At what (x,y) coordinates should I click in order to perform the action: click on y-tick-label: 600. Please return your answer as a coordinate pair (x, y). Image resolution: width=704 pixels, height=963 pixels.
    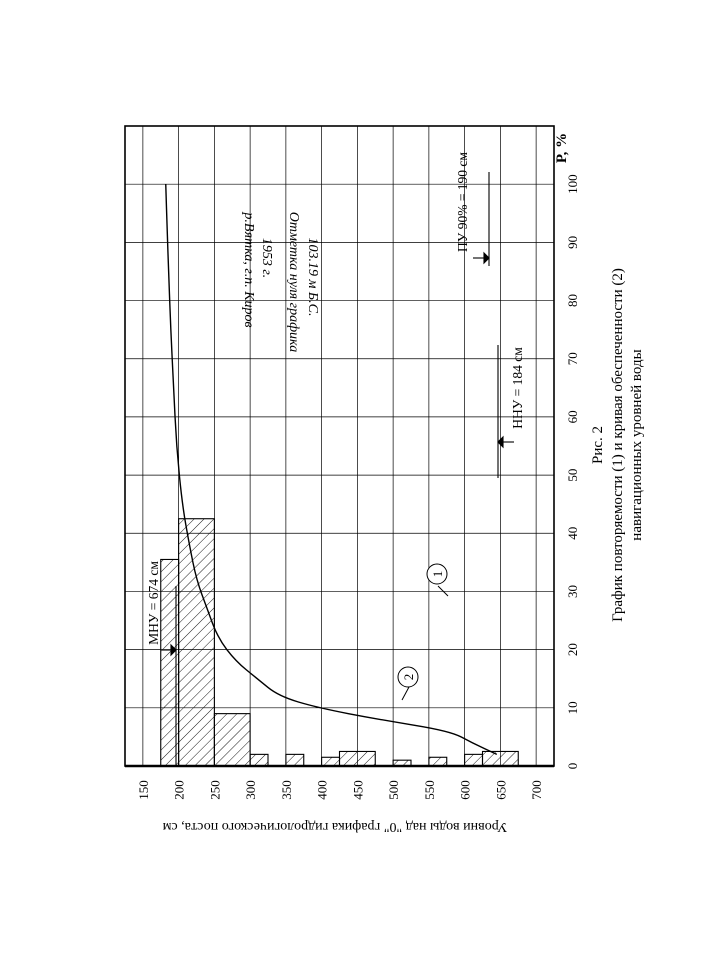
    Looking at the image, I should click on (465, 790).